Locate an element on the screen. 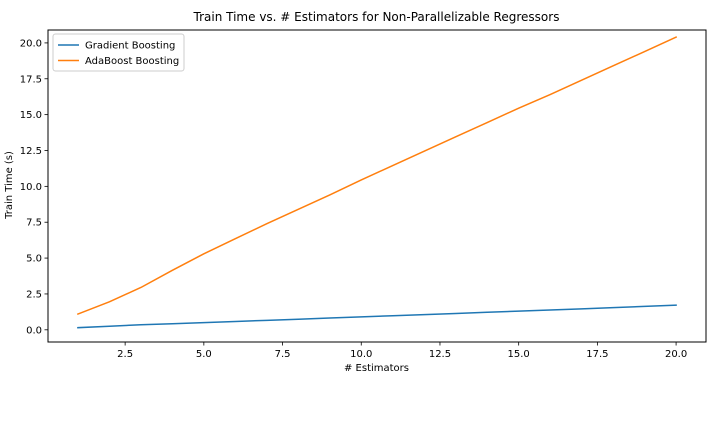 This screenshot has height=432, width=720. x-tick-label: 2.5 is located at coordinates (125, 354).